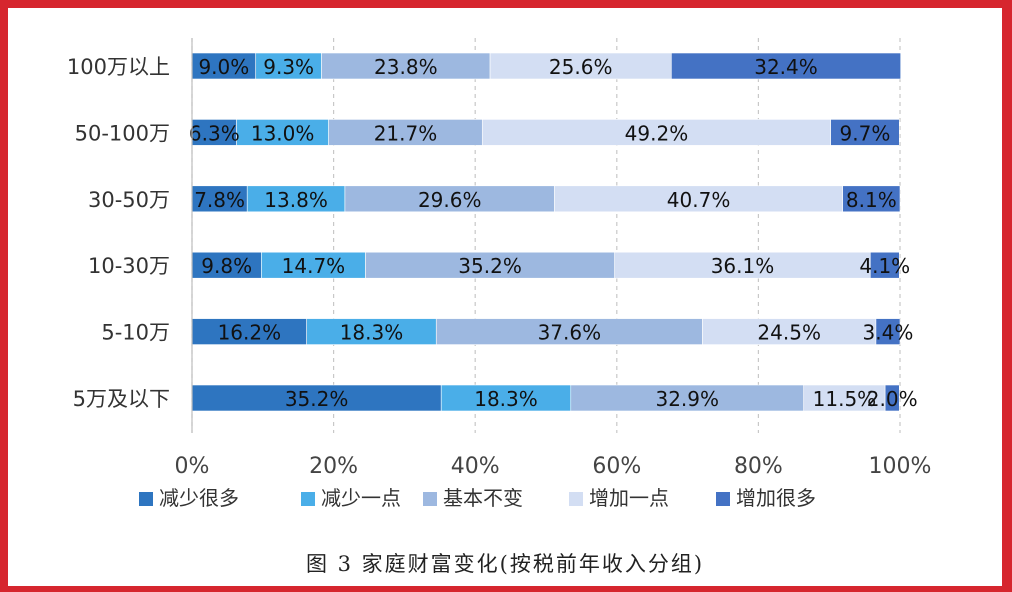  Describe the element at coordinates (219, 200) in the screenshot. I see `data-label: 7.8%` at that location.